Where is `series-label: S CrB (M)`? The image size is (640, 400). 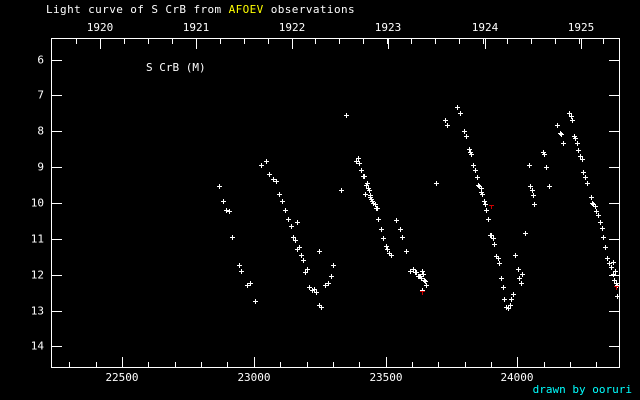
series-label: S CrB (M) is located at coordinates (176, 67).